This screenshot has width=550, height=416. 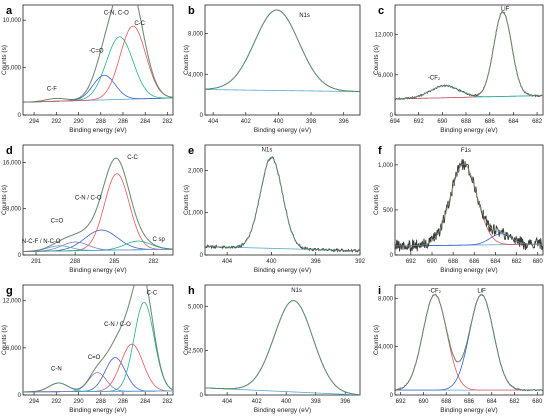 What do you see at coordinates (96, 51) in the screenshot?
I see `peak-annotation: -C=O` at bounding box center [96, 51].